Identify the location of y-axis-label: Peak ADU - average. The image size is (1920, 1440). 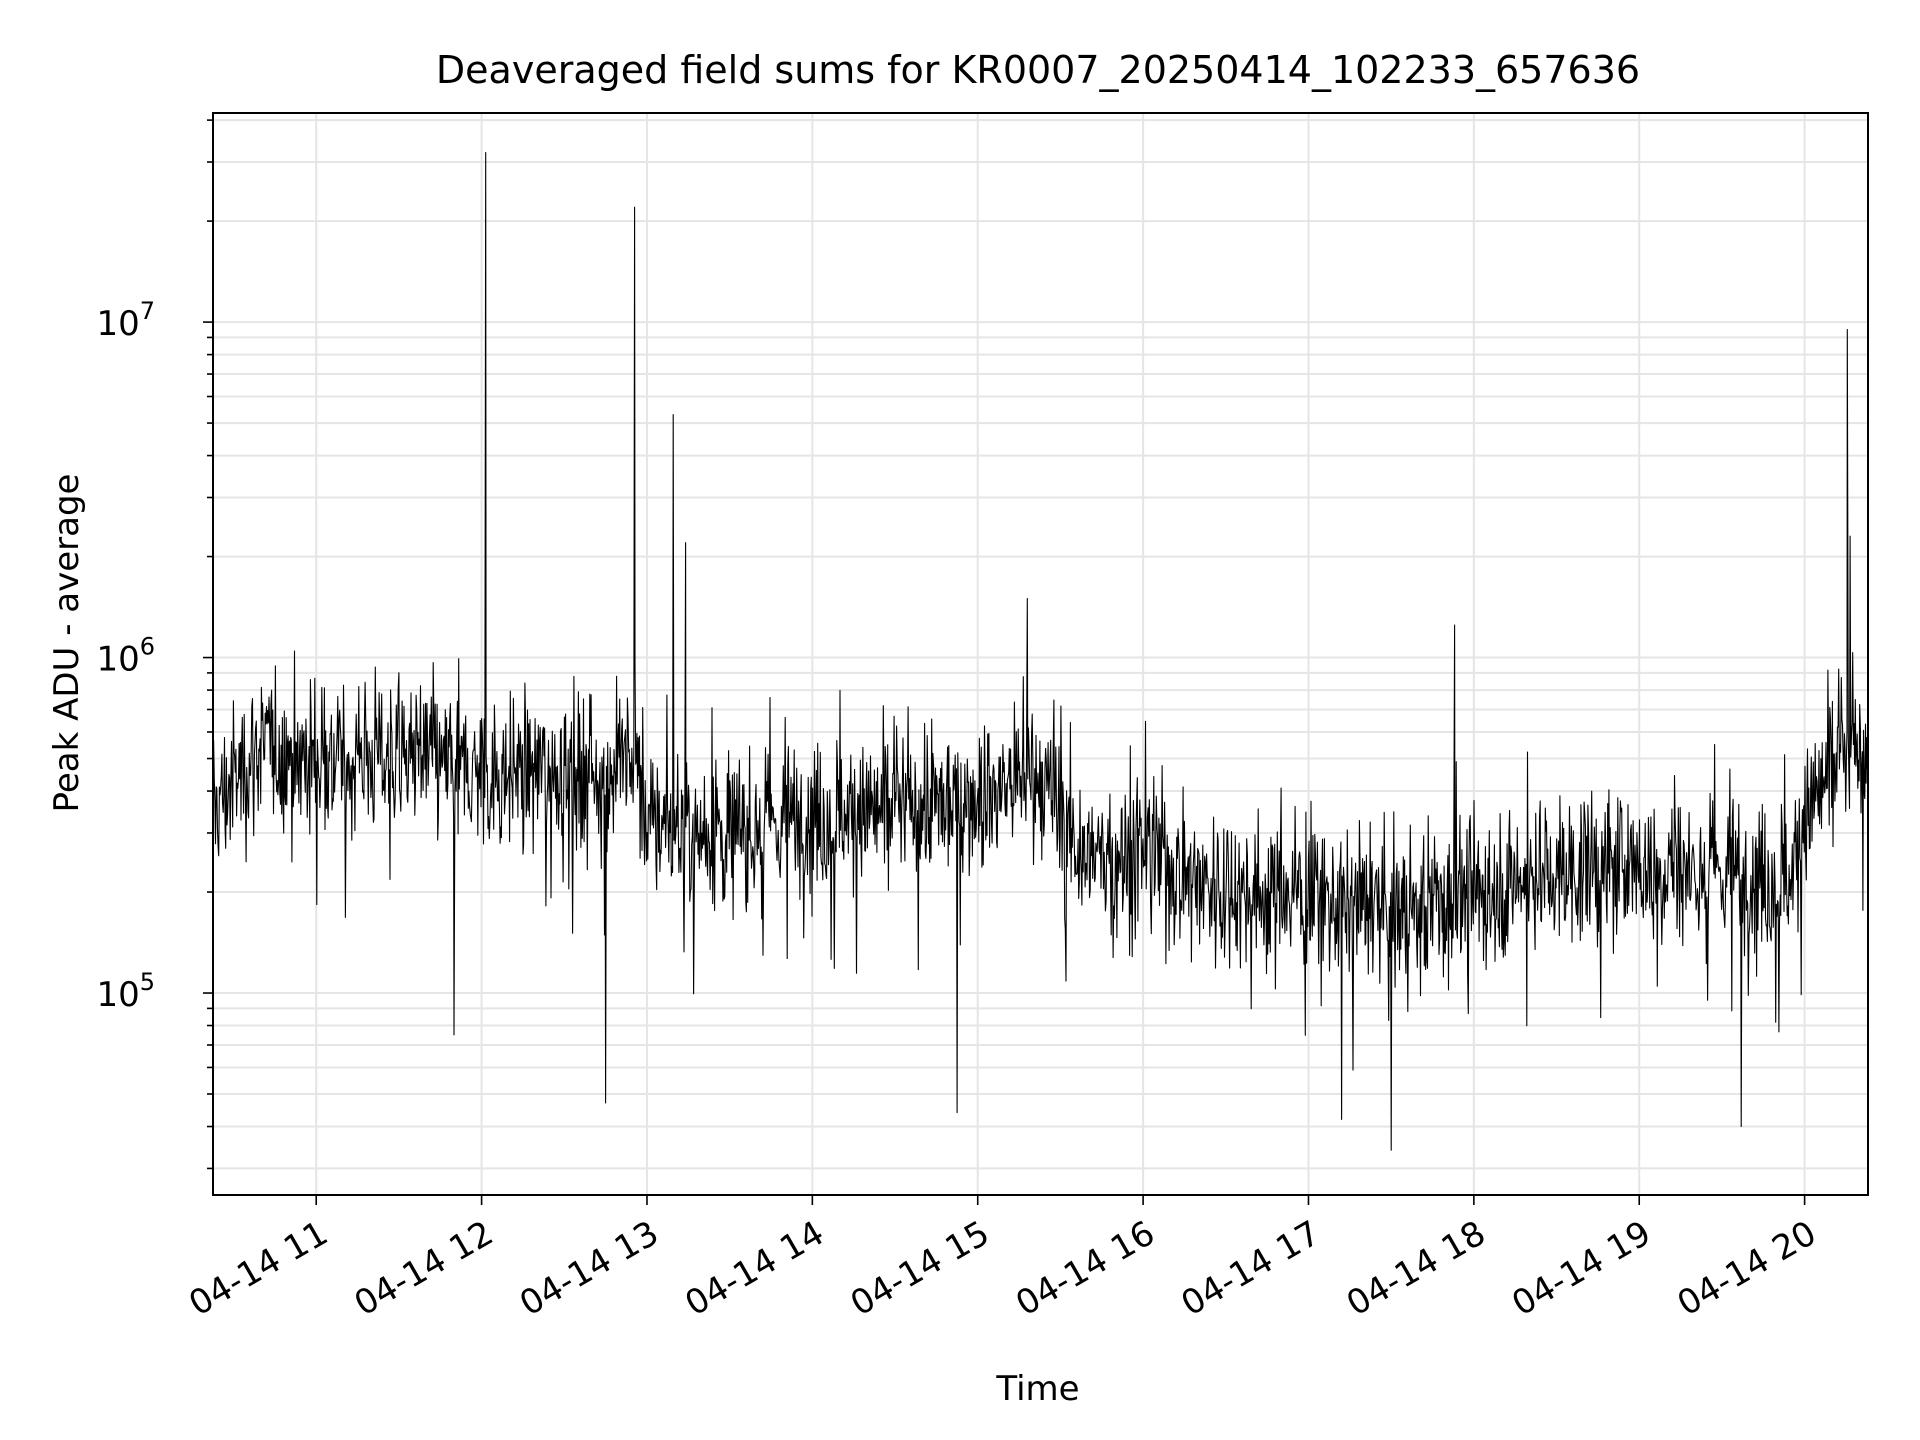
(67, 643).